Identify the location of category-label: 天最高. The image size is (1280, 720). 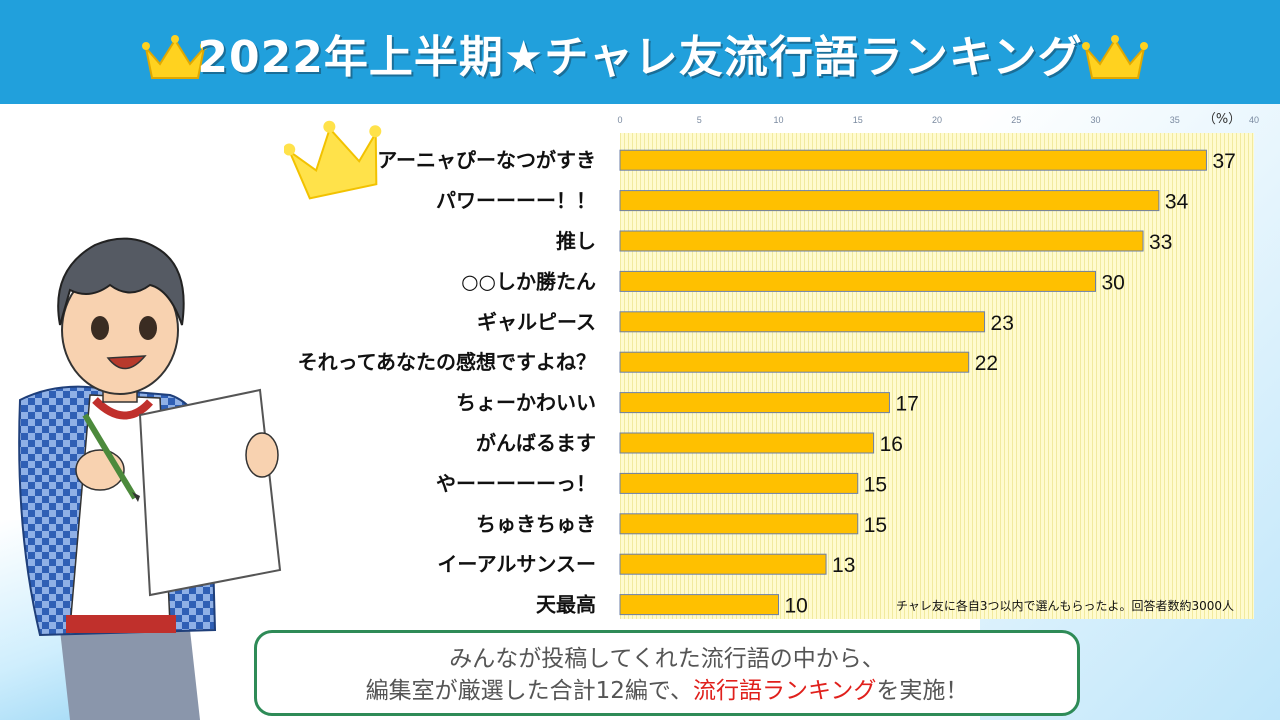
(566, 605).